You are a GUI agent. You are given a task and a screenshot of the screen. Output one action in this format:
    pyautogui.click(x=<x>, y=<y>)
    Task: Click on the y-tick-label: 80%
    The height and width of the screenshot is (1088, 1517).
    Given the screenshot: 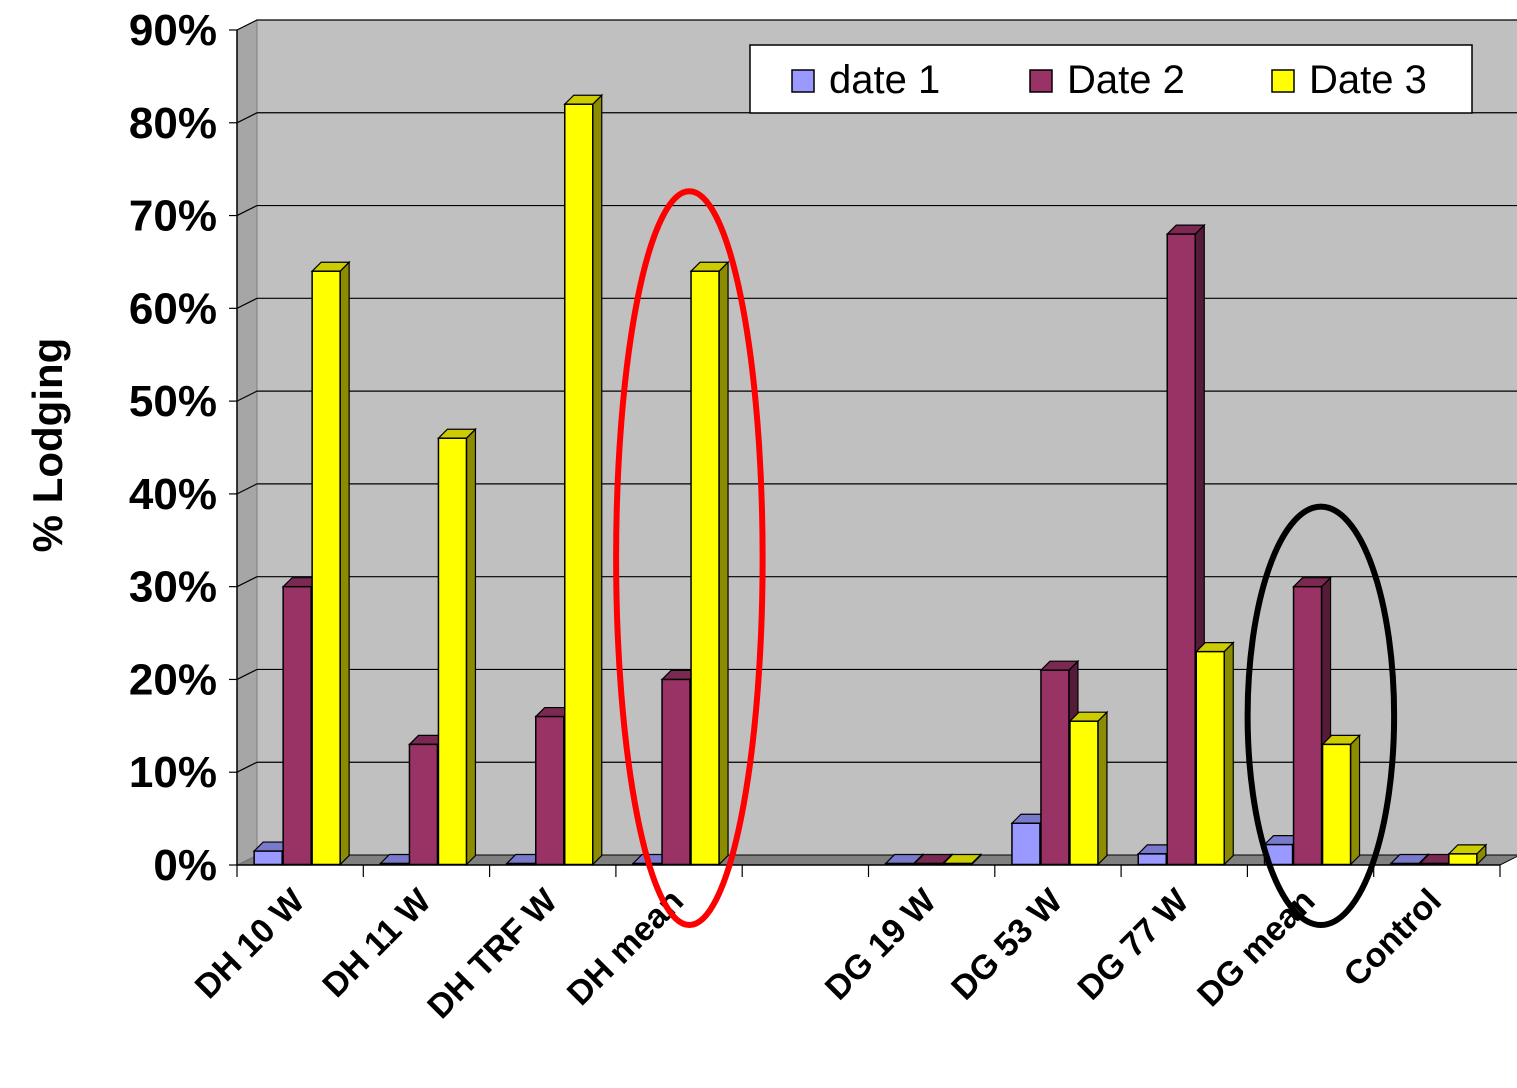 What is the action you would take?
    pyautogui.click(x=173, y=123)
    